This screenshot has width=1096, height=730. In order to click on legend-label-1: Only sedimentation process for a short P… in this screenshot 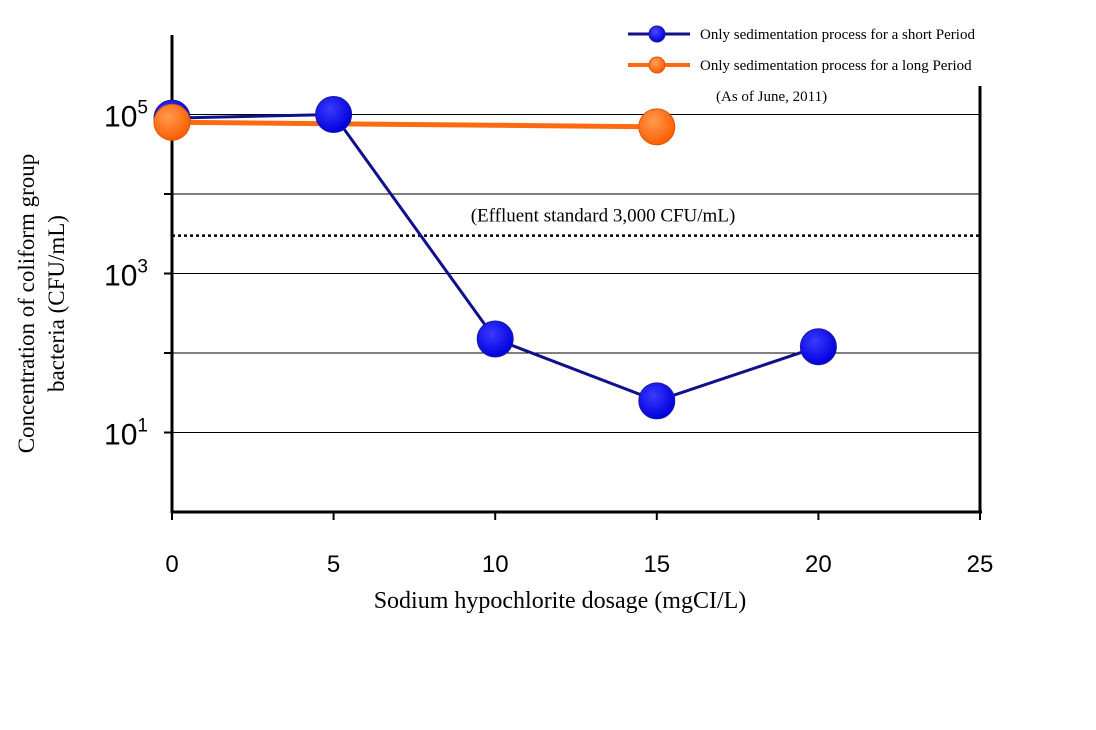, I will do `click(837, 35)`.